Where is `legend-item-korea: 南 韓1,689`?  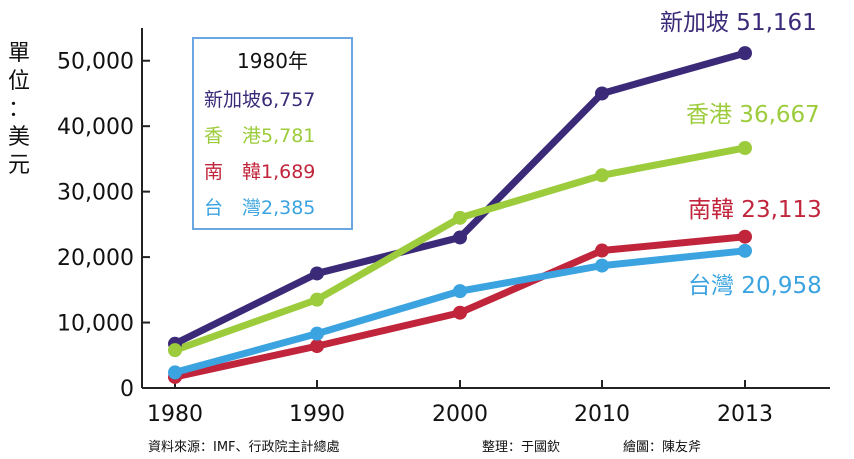 legend-item-korea: 南 韓1,689 is located at coordinates (260, 172).